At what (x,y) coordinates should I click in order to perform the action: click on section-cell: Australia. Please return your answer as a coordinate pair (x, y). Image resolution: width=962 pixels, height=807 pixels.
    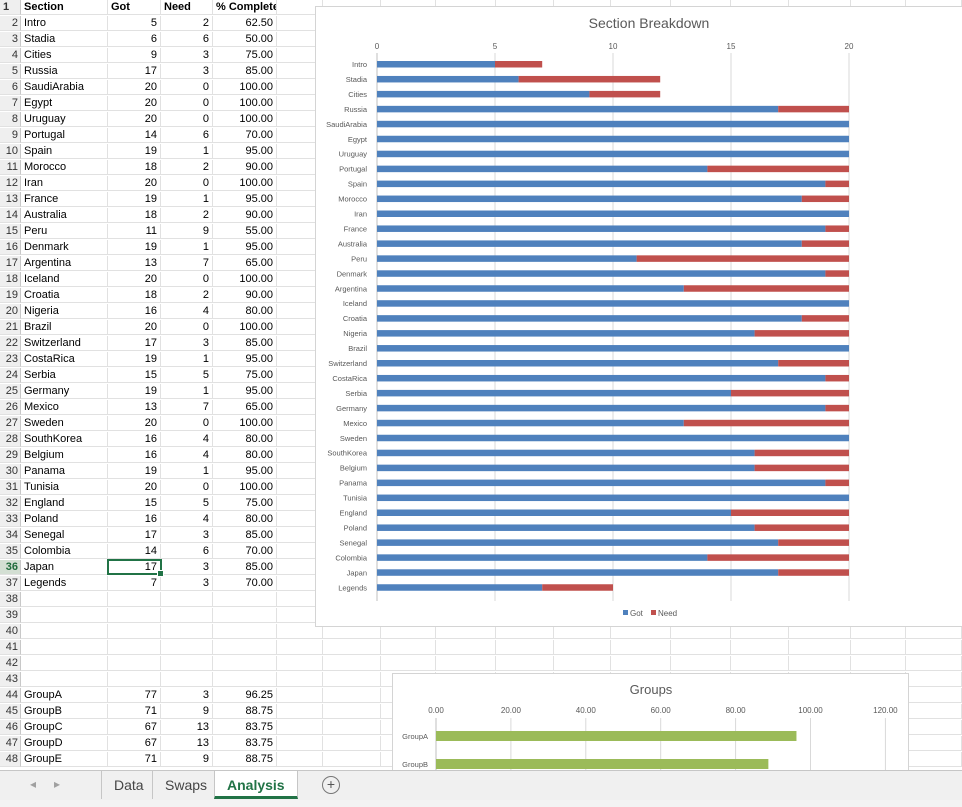
    Looking at the image, I should click on (64, 215).